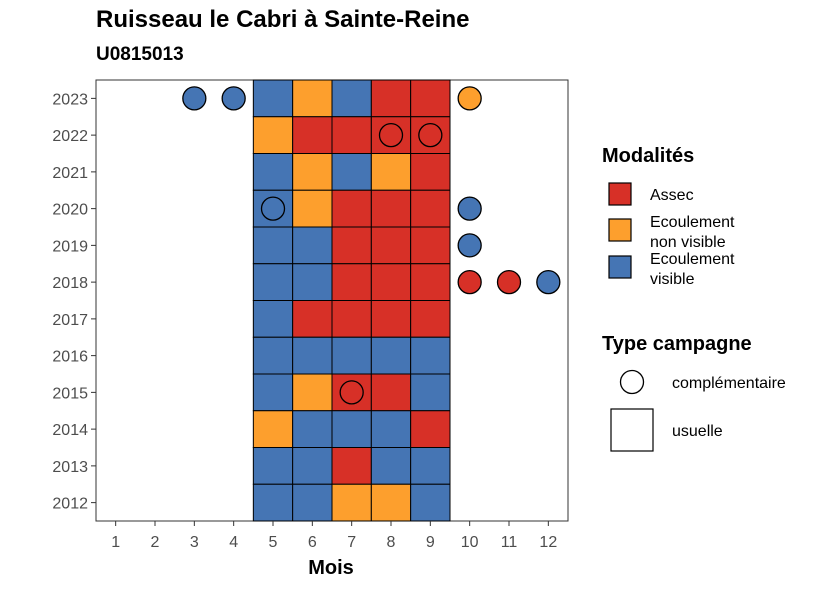  What do you see at coordinates (692, 222) in the screenshot?
I see `legend-label-line: Ecoulement` at bounding box center [692, 222].